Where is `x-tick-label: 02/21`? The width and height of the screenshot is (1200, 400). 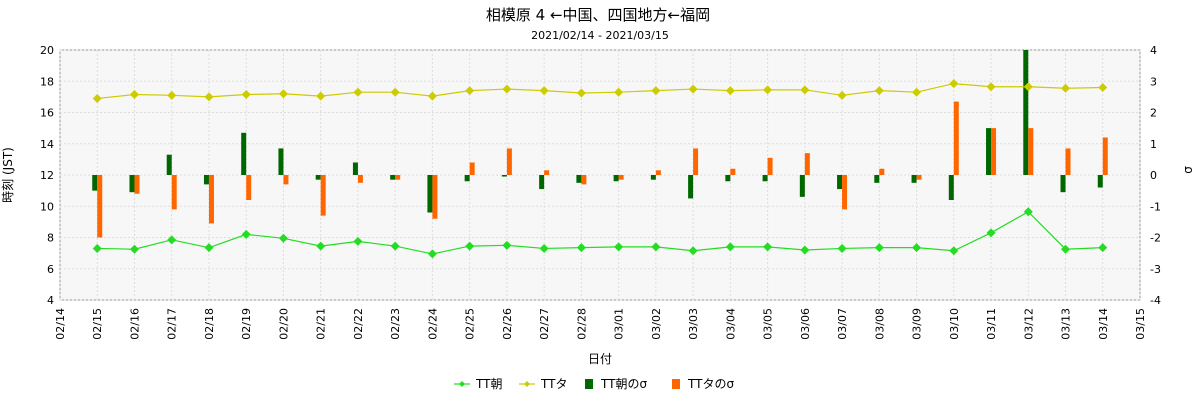 x-tick-label: 02/21 is located at coordinates (321, 324).